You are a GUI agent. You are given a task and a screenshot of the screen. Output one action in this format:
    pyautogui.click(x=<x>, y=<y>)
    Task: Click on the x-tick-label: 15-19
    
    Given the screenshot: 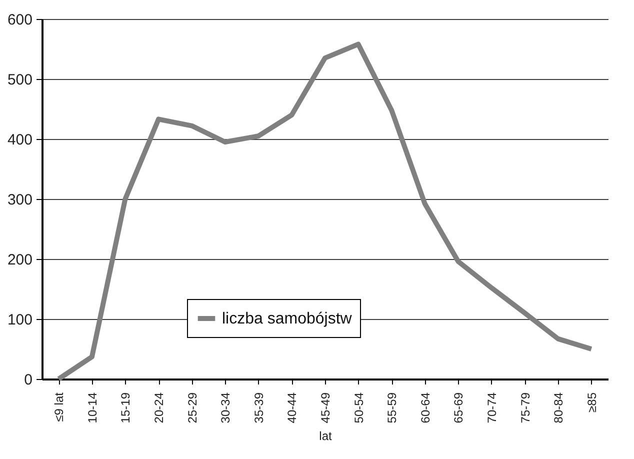 What is the action you would take?
    pyautogui.click(x=125, y=408)
    